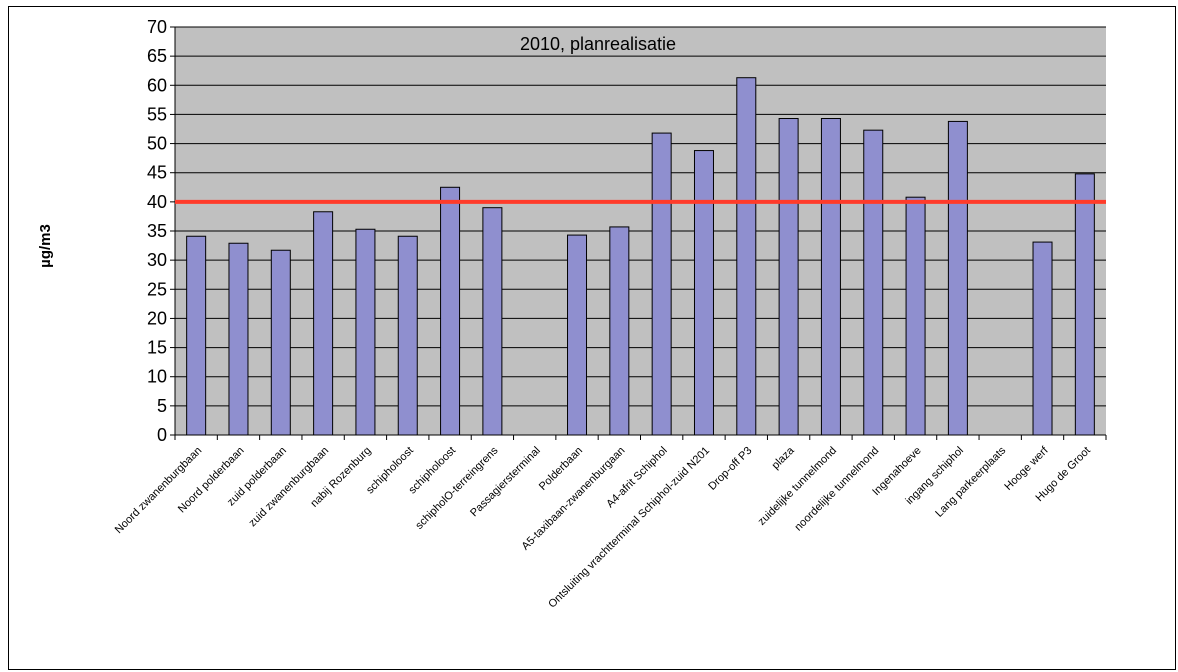 Image resolution: width=1178 pixels, height=672 pixels. I want to click on y-tick-label: 40, so click(157, 202).